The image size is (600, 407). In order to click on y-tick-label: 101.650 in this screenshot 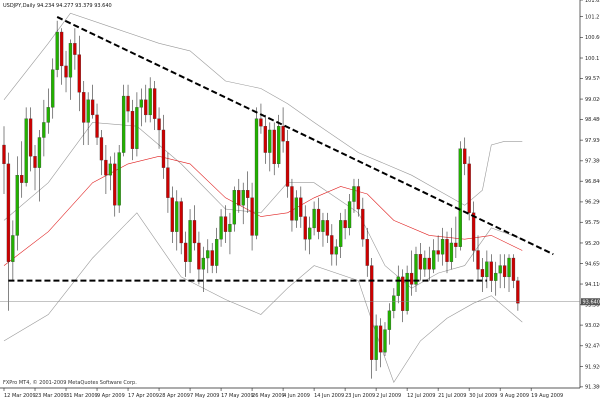, I will do `click(592, 2)`.